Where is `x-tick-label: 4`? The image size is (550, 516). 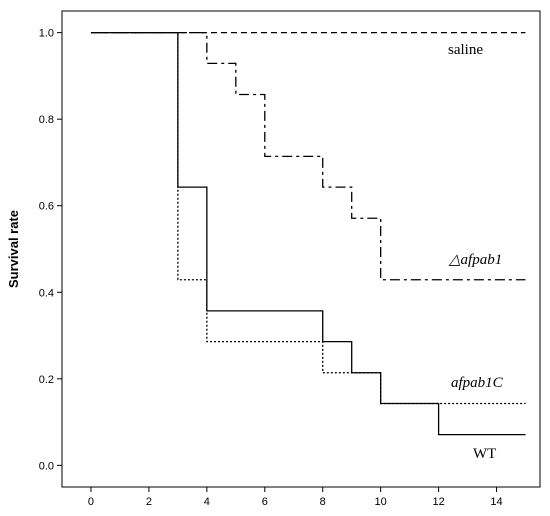 x-tick-label: 4 is located at coordinates (207, 502).